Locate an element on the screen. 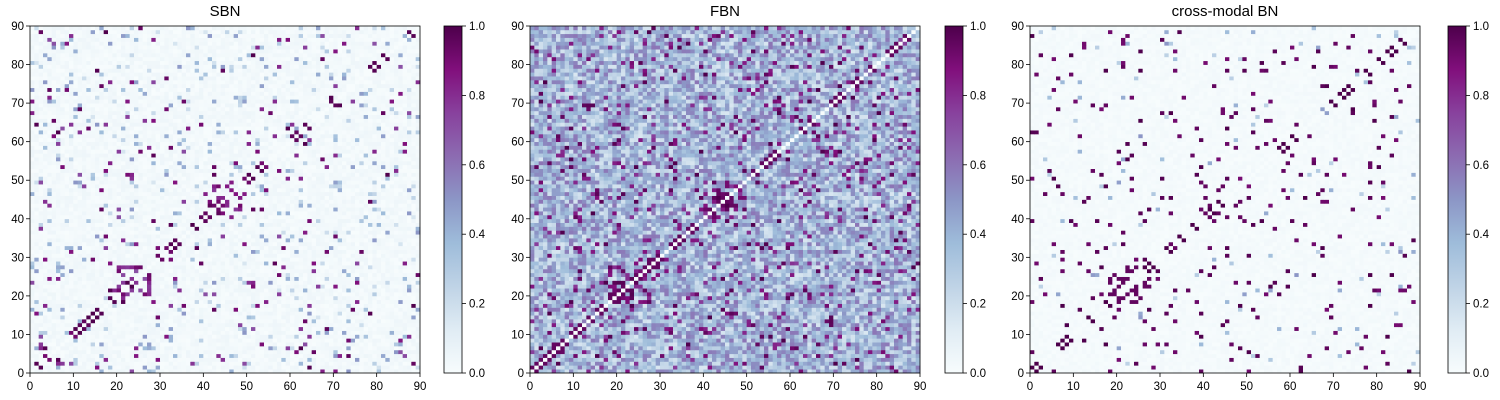 The width and height of the screenshot is (1500, 400). chart-title-sbn: SBN is located at coordinates (225, 11).